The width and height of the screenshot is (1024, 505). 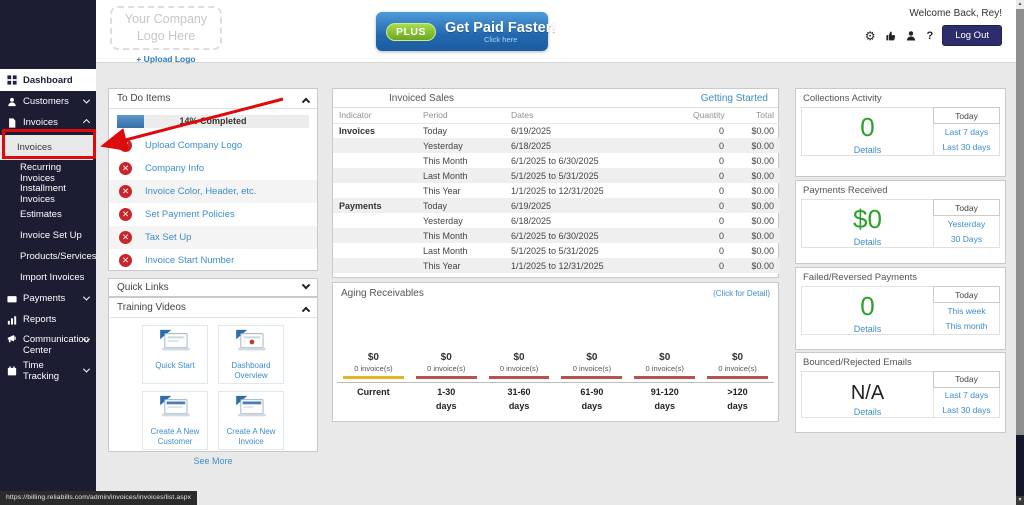 What do you see at coordinates (151, 307) in the screenshot?
I see `training-videos-title: Training Videos` at bounding box center [151, 307].